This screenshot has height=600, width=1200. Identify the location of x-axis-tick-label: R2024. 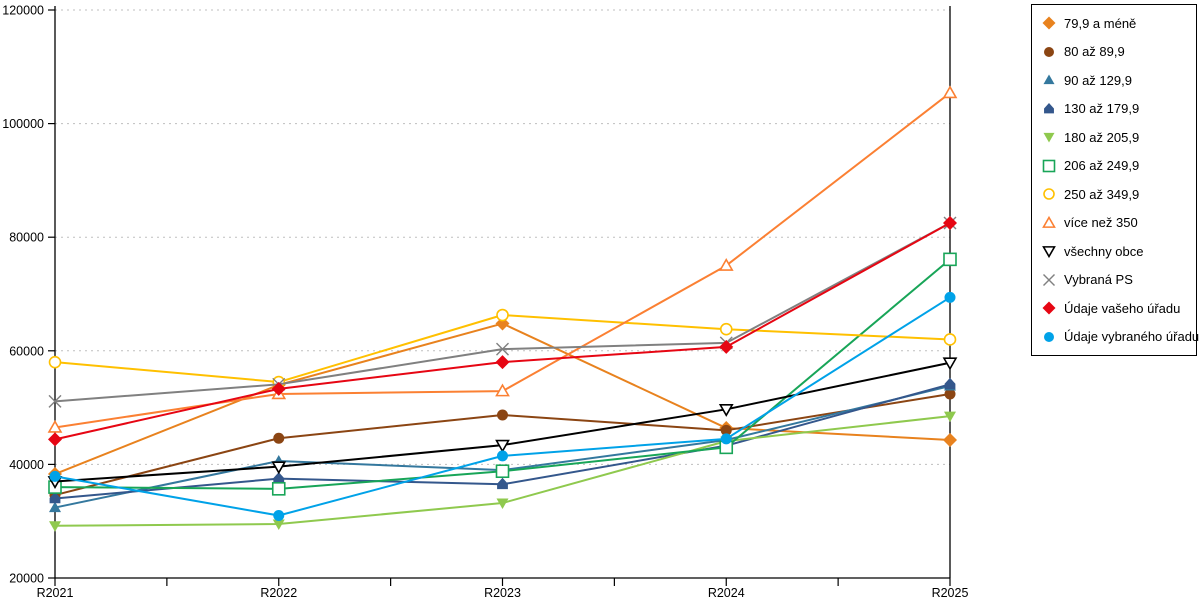
(726, 593).